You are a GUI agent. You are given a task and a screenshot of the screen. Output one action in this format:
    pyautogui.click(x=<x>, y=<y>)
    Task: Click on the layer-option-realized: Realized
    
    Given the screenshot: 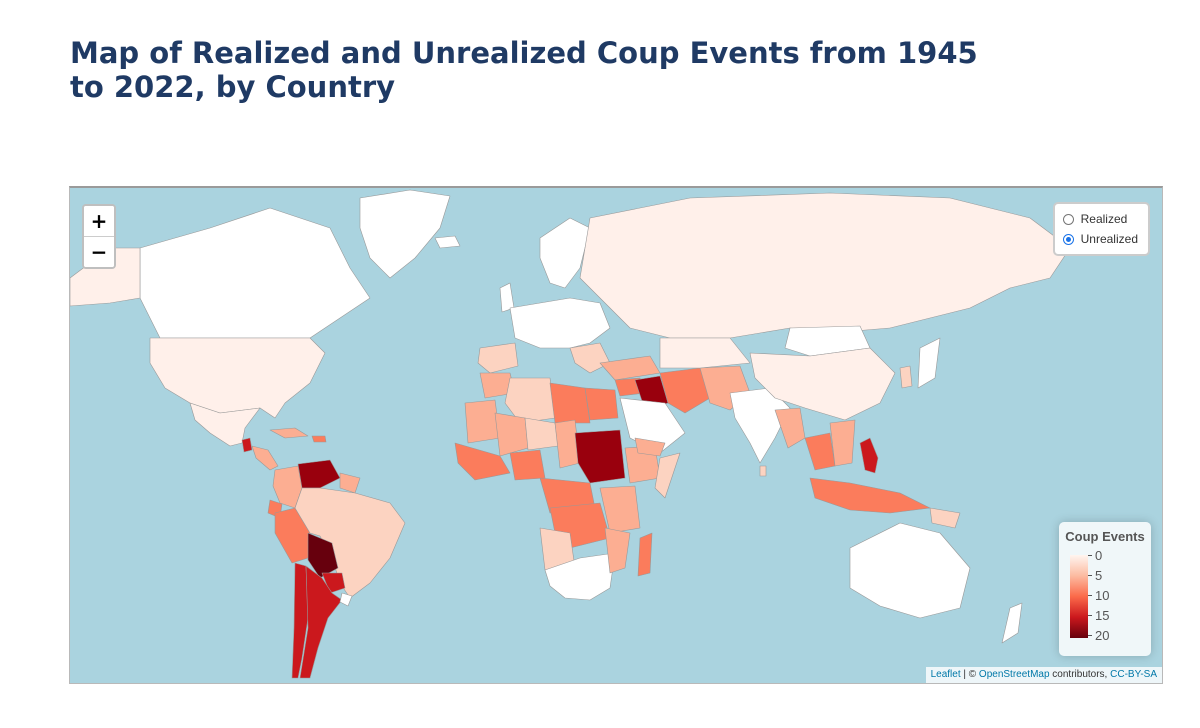 What is the action you would take?
    pyautogui.click(x=1100, y=219)
    